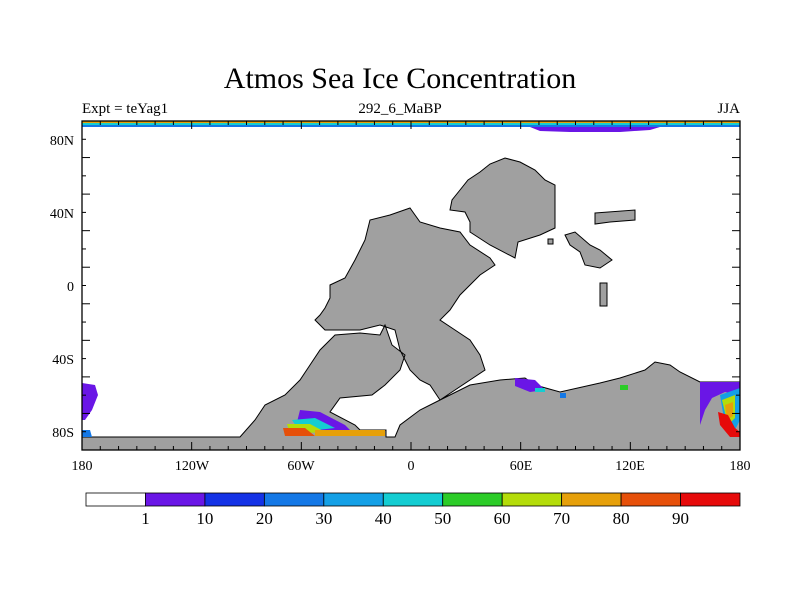 This screenshot has width=800, height=600. What do you see at coordinates (588, 250) in the screenshot?
I see `island-east` at bounding box center [588, 250].